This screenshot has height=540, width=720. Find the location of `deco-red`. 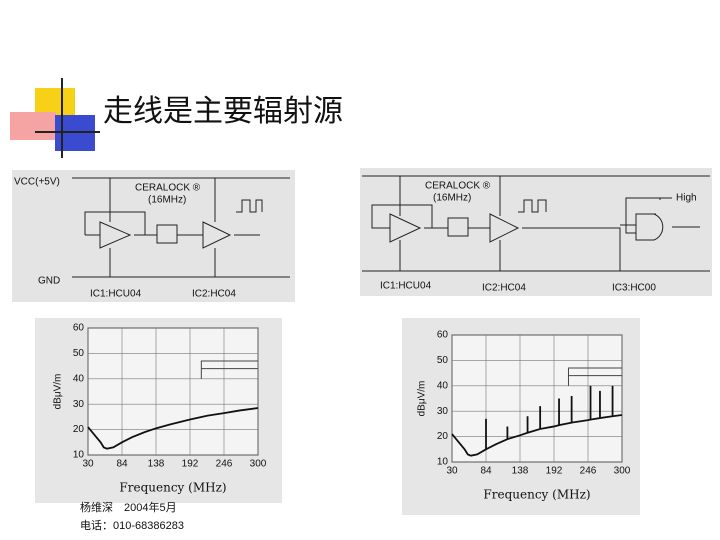

deco-red is located at coordinates (33, 126).